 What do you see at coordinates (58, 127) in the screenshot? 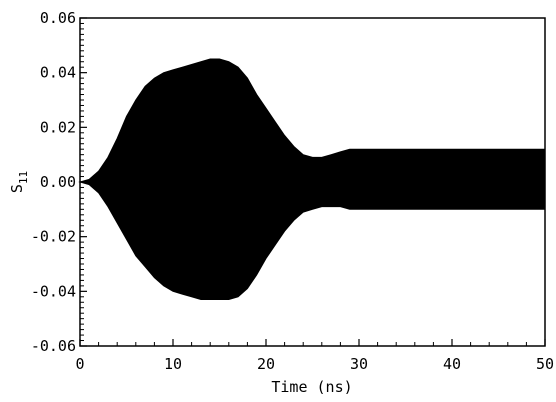
I see `y-tick-label: 0.02` at bounding box center [58, 127].